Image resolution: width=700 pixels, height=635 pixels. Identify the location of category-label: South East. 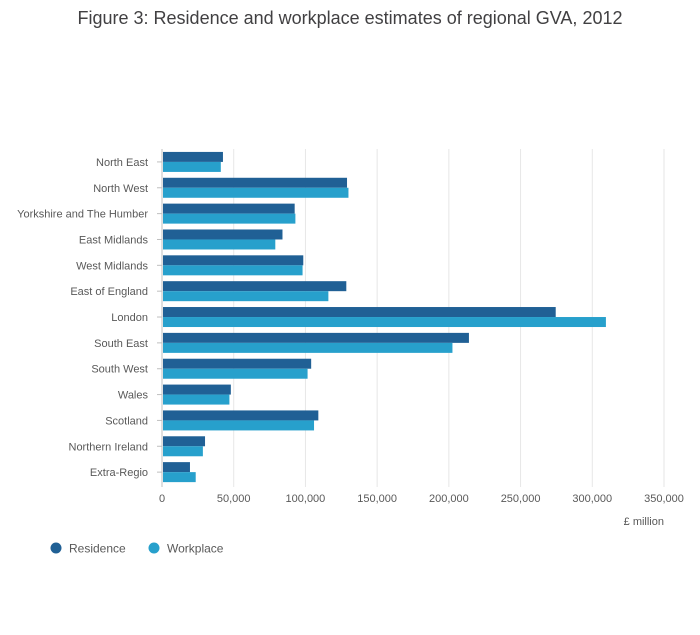
(121, 344).